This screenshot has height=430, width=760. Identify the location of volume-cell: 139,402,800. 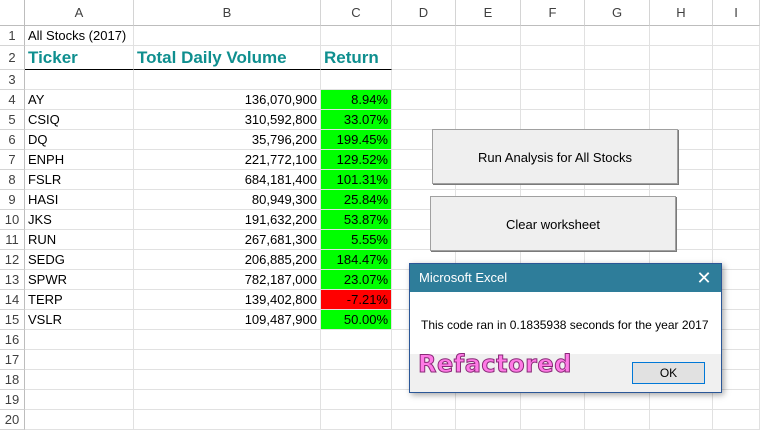
(227, 300).